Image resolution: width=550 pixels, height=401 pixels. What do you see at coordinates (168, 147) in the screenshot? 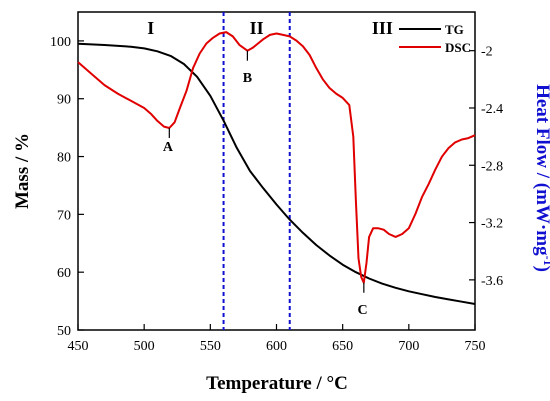
I see `annotation-label: A` at bounding box center [168, 147].